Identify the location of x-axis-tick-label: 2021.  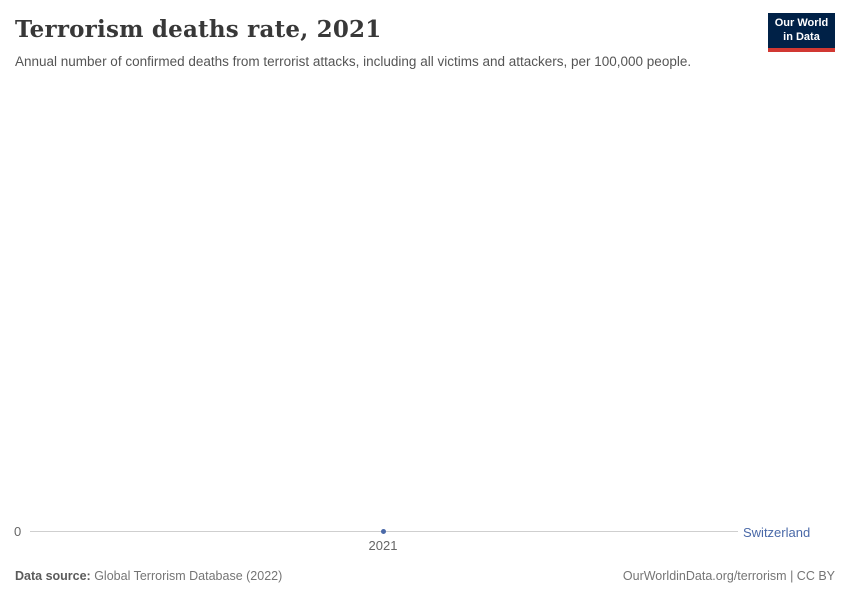
(383, 545).